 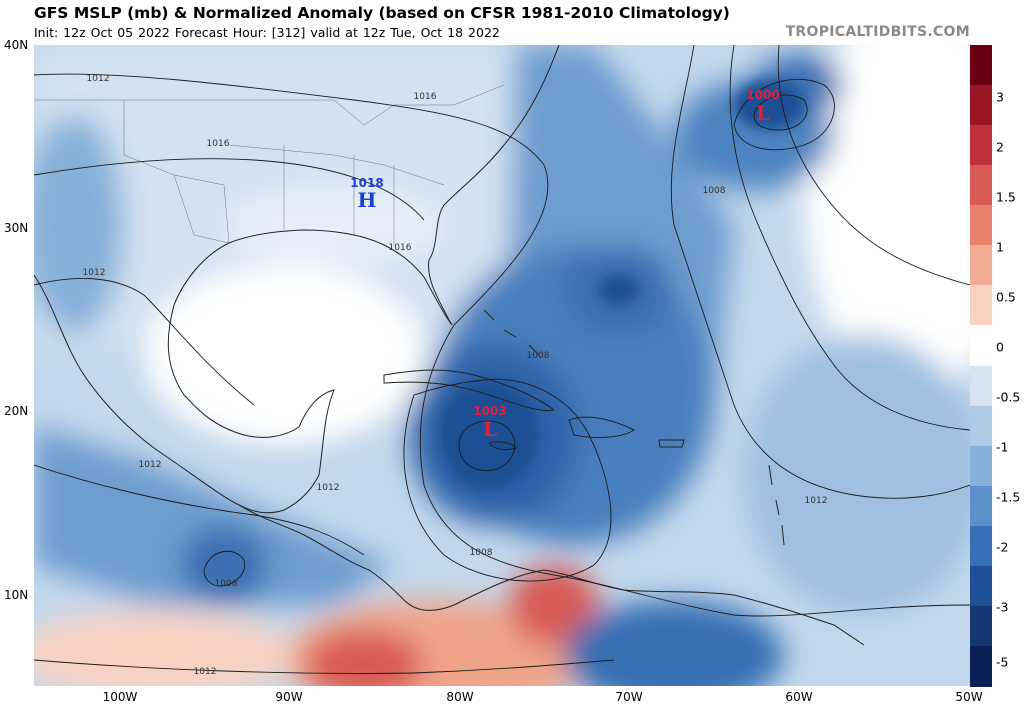 What do you see at coordinates (490, 411) in the screenshot?
I see `low-pressure-value-caribbean: 1003` at bounding box center [490, 411].